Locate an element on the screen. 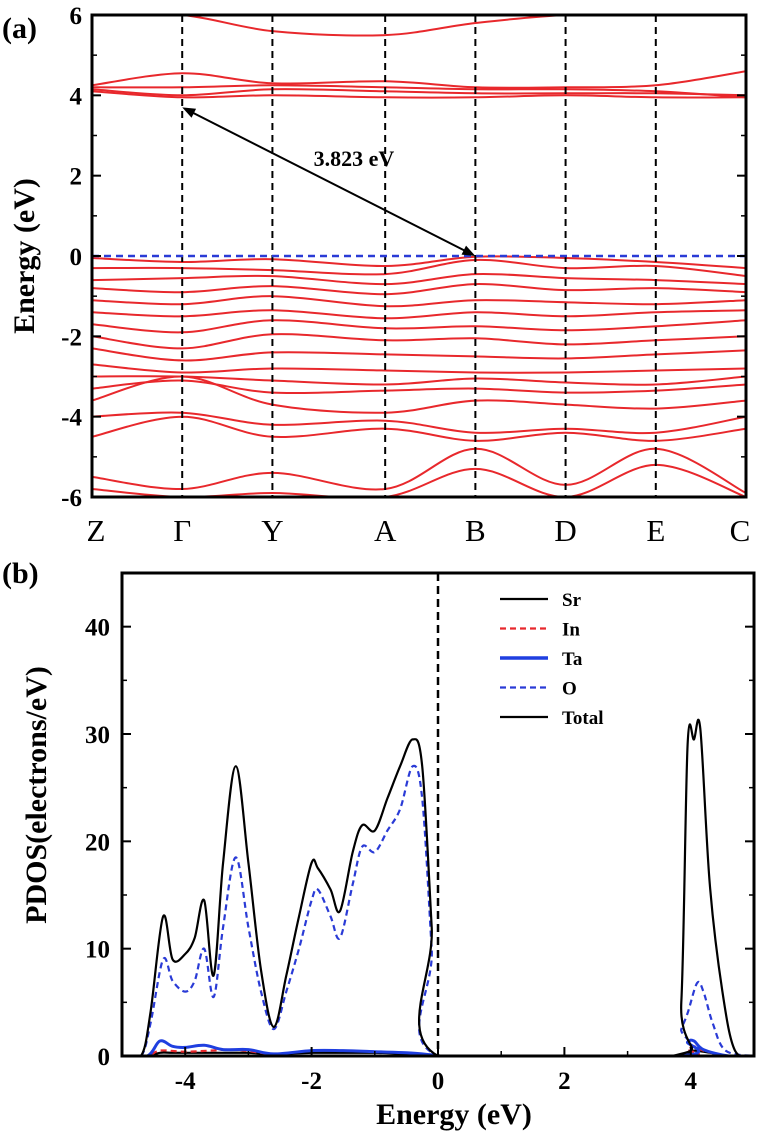 The image size is (766, 1140). k-point-label: A is located at coordinates (385, 530).